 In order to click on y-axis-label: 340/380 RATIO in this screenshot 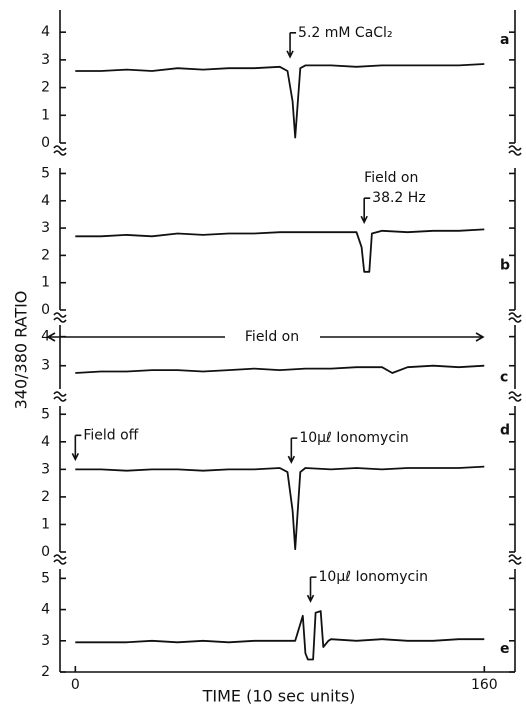, I will do `click(21, 350)`.